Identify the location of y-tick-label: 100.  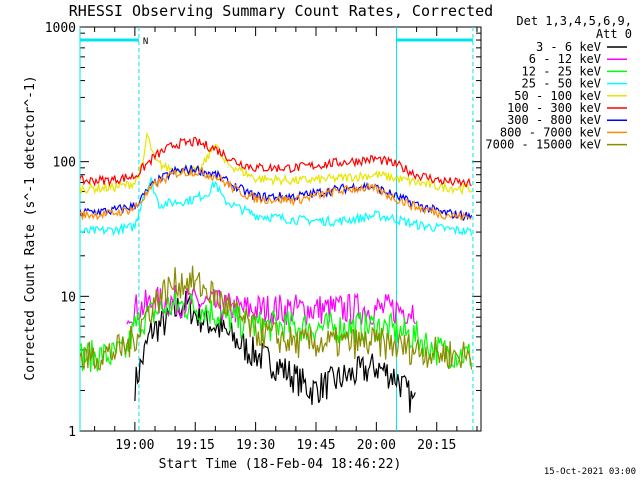
(64, 163).